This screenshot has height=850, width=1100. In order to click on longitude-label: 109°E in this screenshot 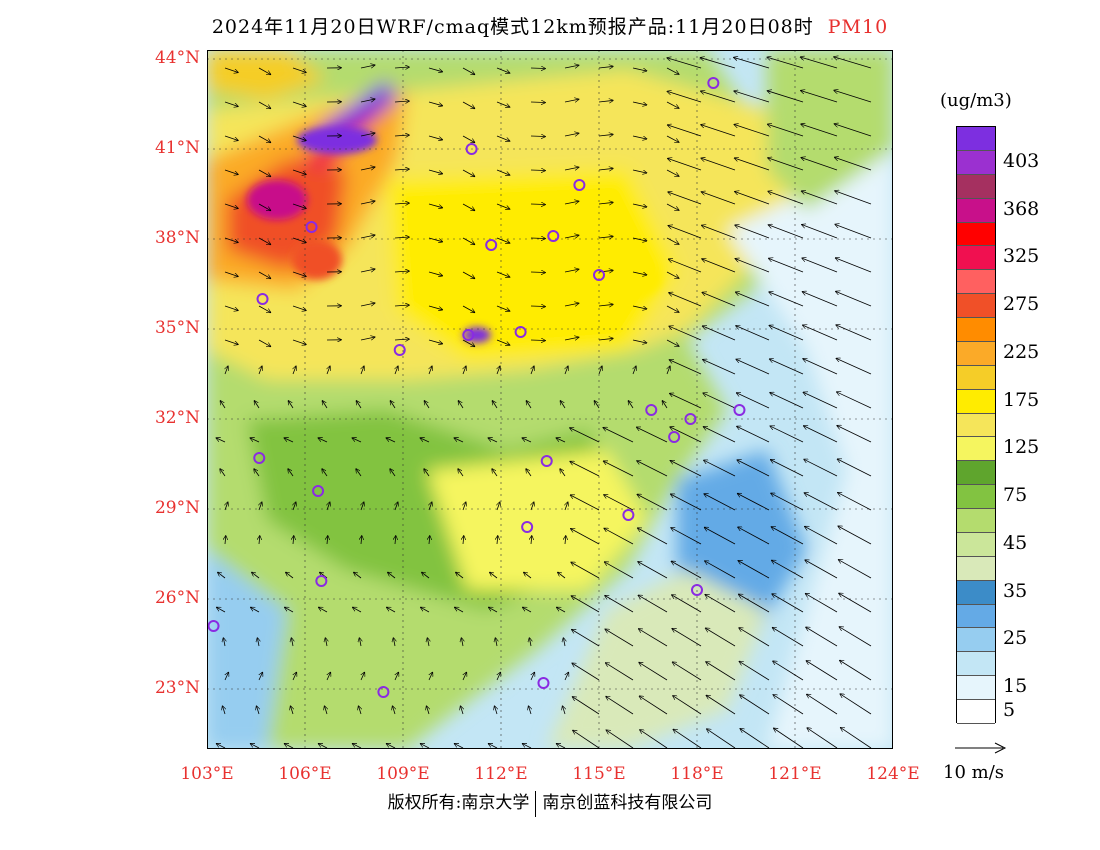, I will do `click(403, 774)`.